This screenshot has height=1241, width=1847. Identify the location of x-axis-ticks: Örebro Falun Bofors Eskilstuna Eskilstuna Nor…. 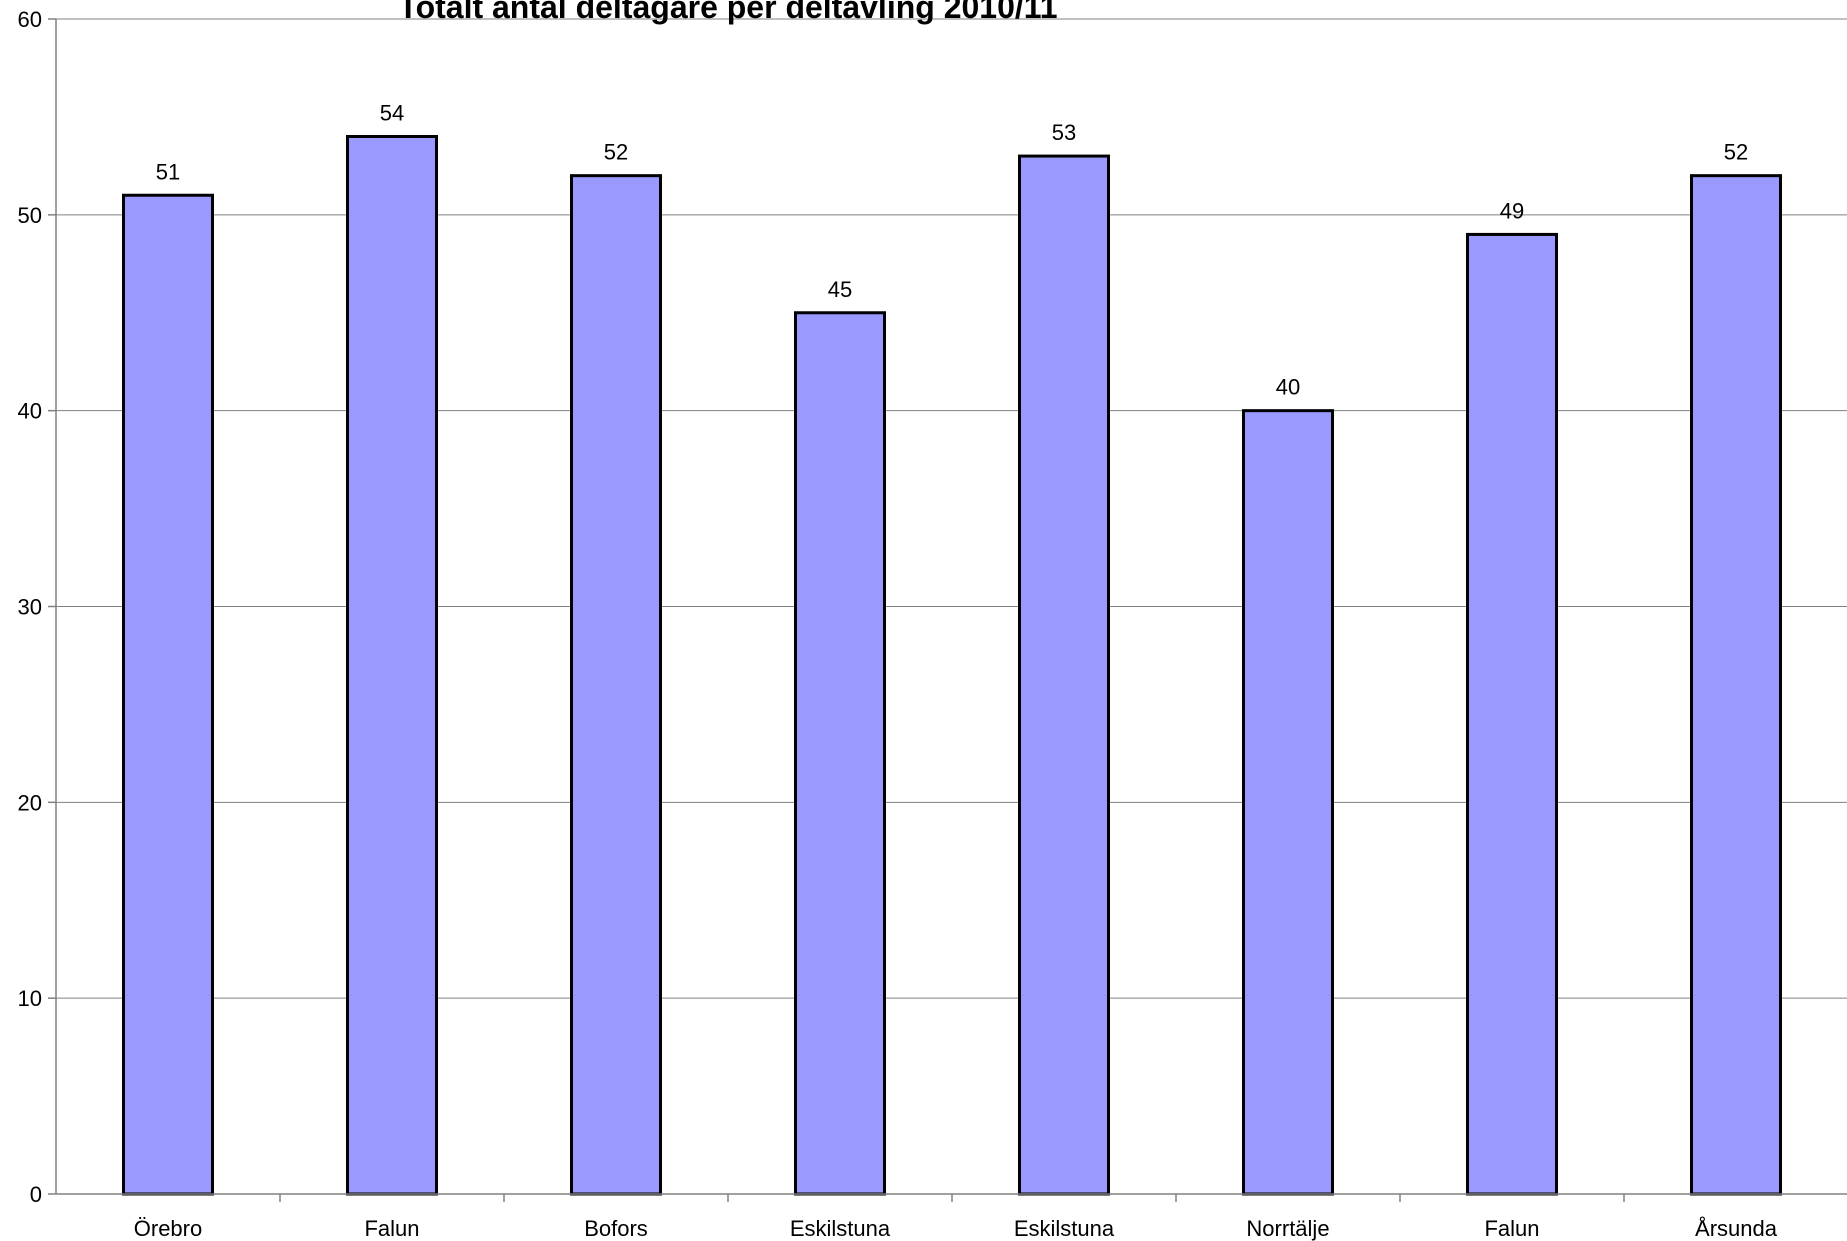
(956, 1217).